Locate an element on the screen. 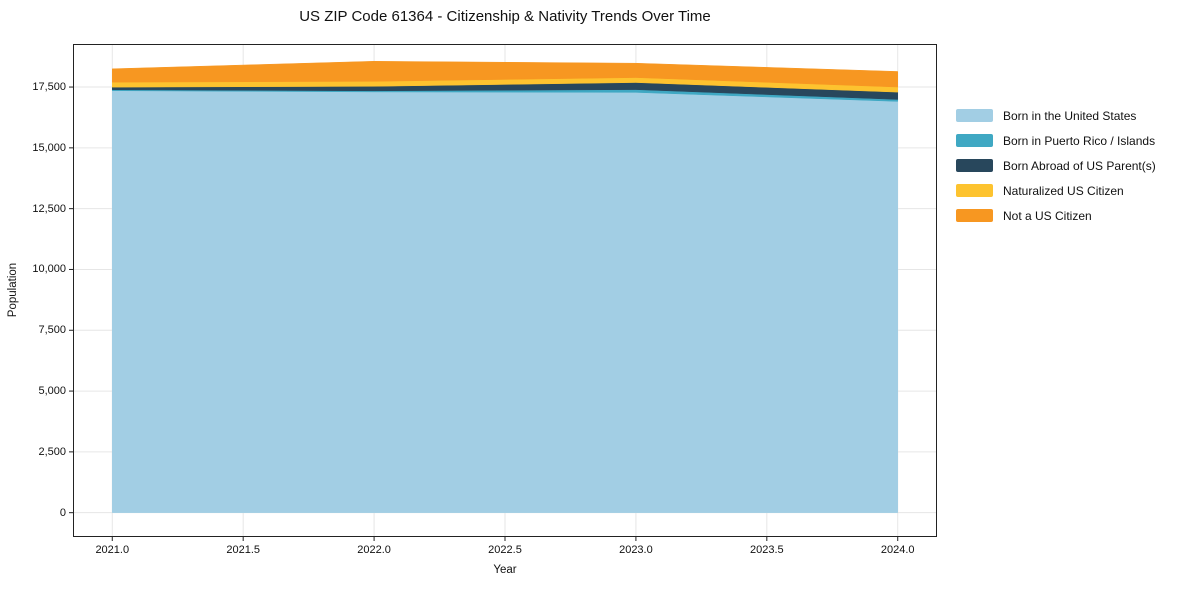 The height and width of the screenshot is (590, 1189). legend-item-label: Born in Puerto Rico / Islands is located at coordinates (1079, 140).